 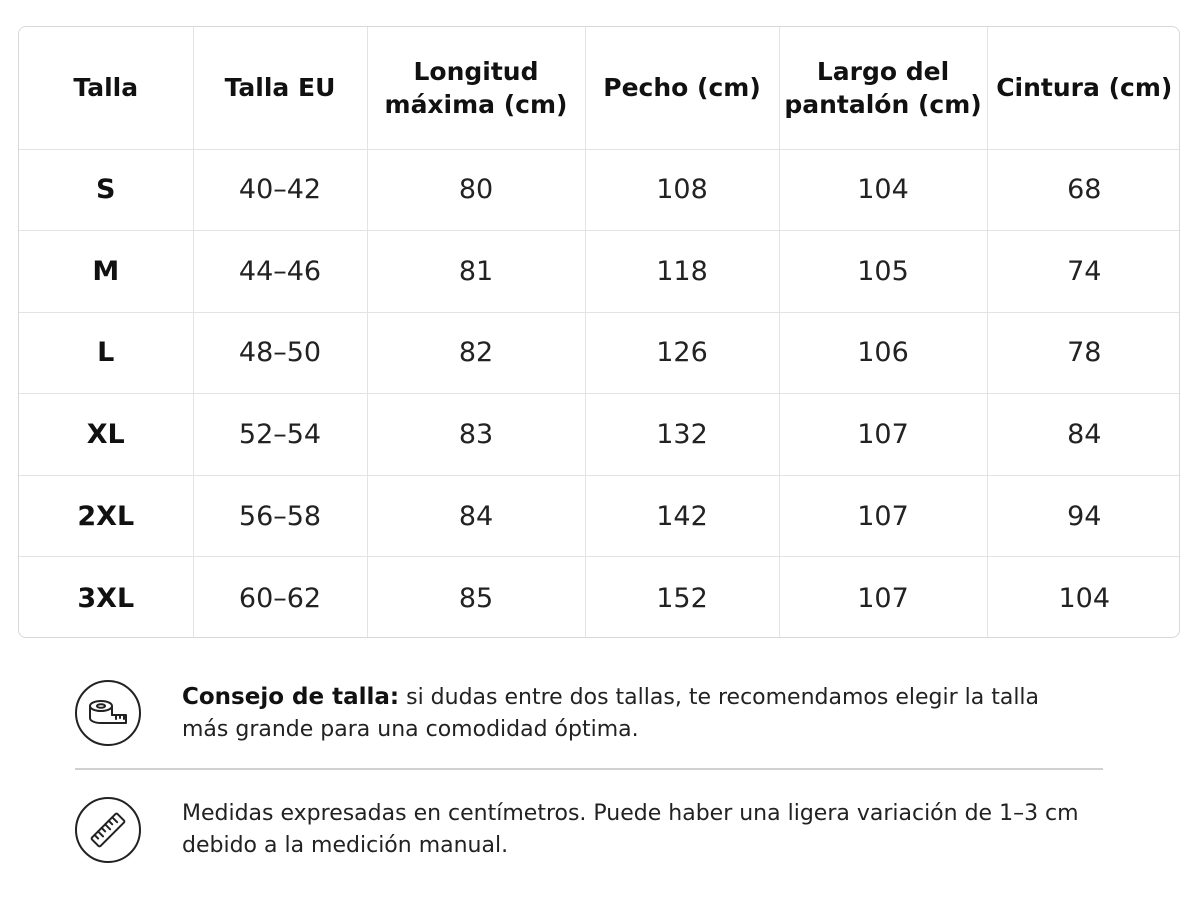 I want to click on cell-eu-size: 44–46, so click(x=280, y=271).